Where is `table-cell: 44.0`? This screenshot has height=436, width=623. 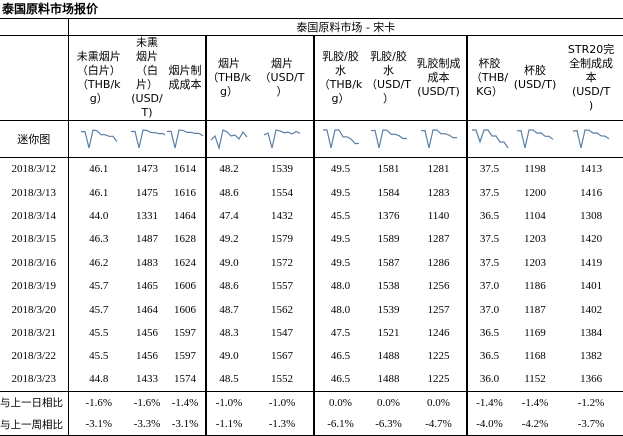 table-cell: 44.0 is located at coordinates (98, 216).